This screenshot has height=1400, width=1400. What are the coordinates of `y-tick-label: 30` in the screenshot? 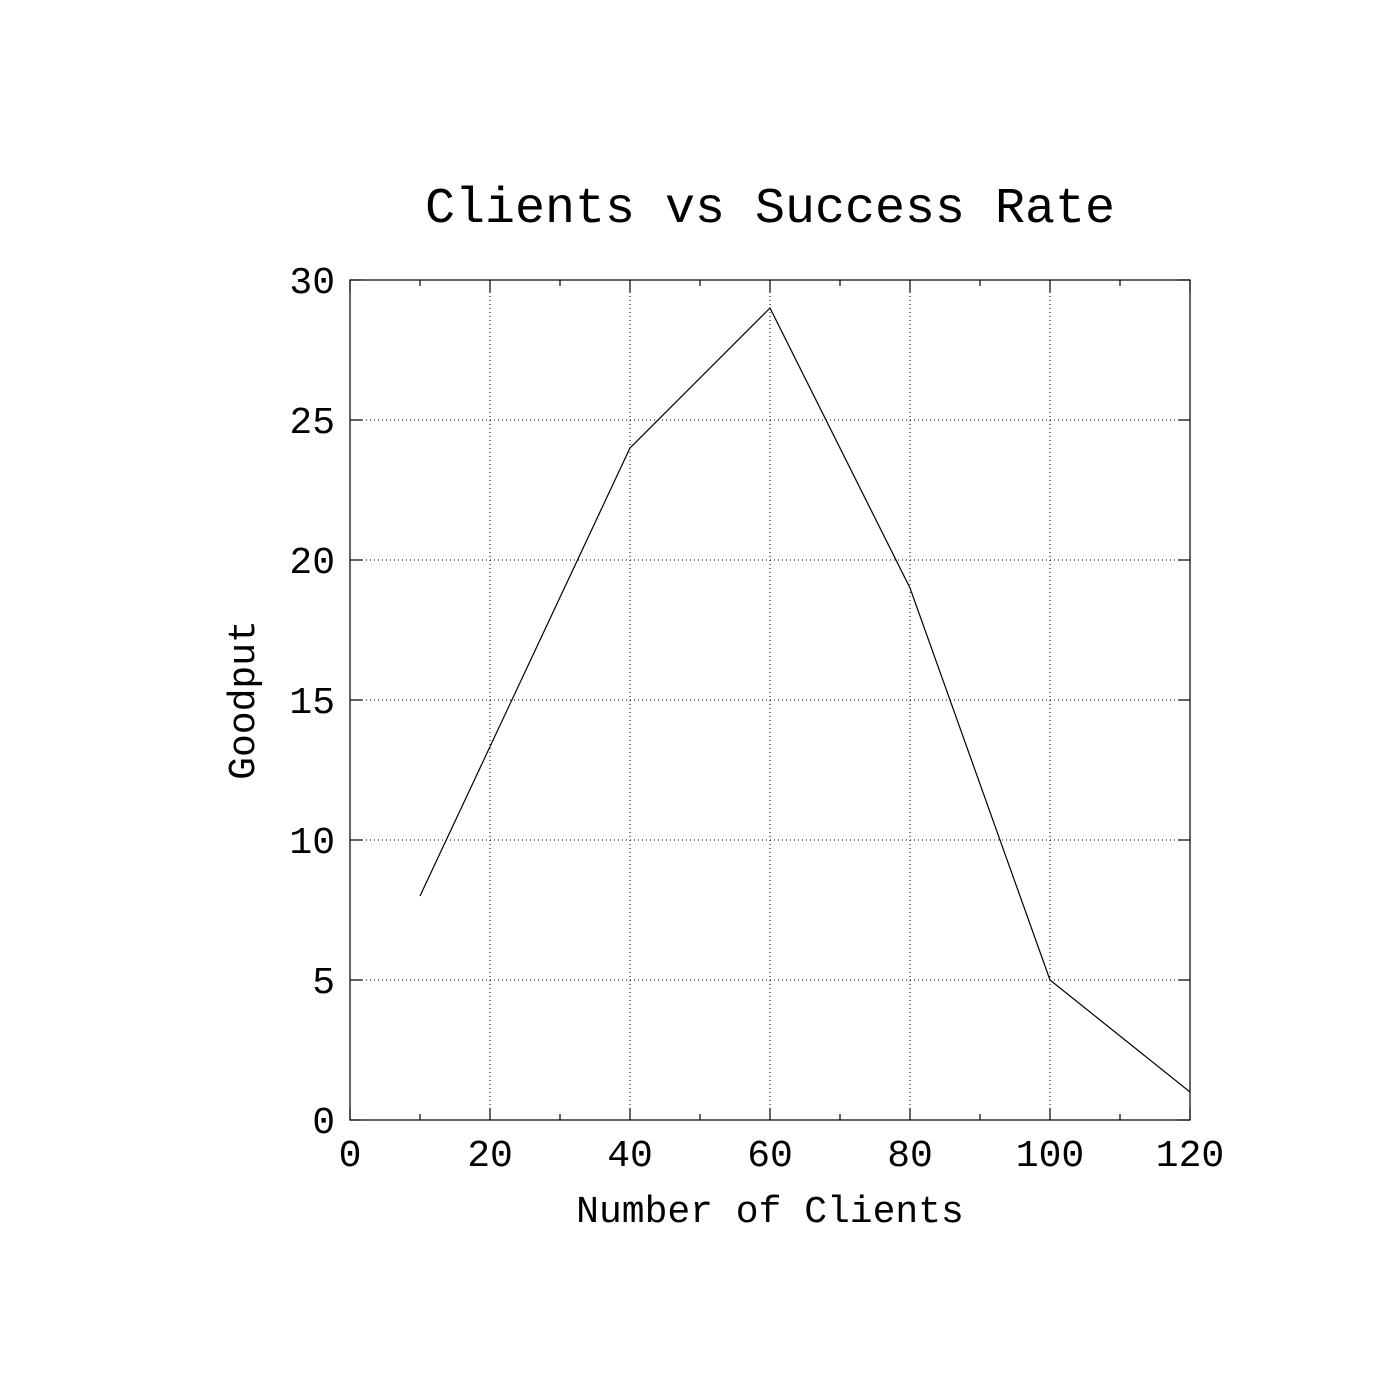 It's located at (312, 283).